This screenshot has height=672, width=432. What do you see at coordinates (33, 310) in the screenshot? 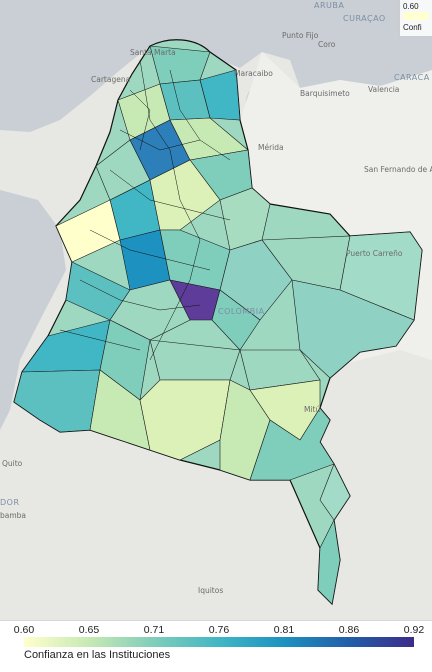
I see `pacific-ocean` at bounding box center [33, 310].